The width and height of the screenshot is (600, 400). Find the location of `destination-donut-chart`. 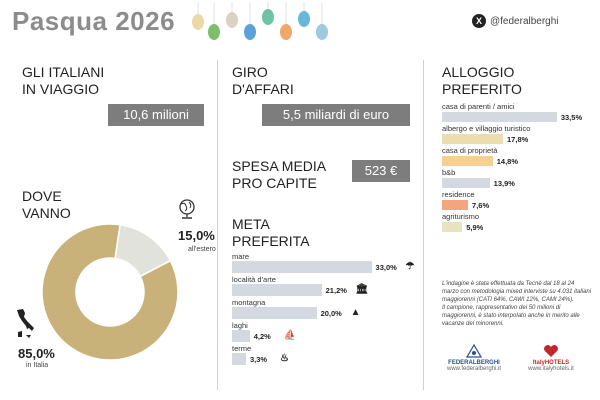

destination-donut-chart is located at coordinates (110, 292).